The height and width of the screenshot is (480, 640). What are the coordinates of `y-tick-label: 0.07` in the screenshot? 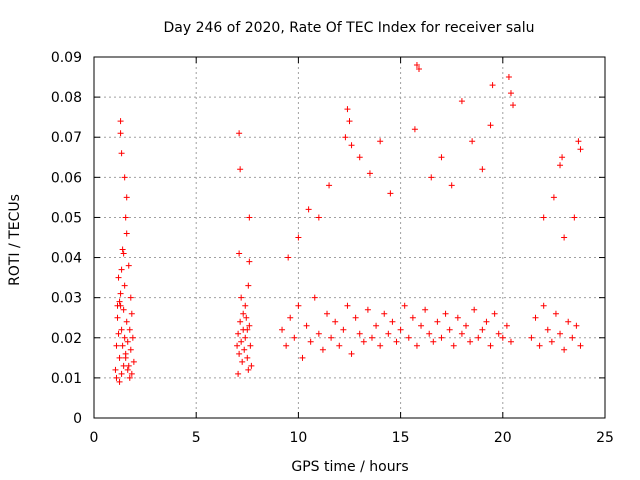 It's located at (66, 138).